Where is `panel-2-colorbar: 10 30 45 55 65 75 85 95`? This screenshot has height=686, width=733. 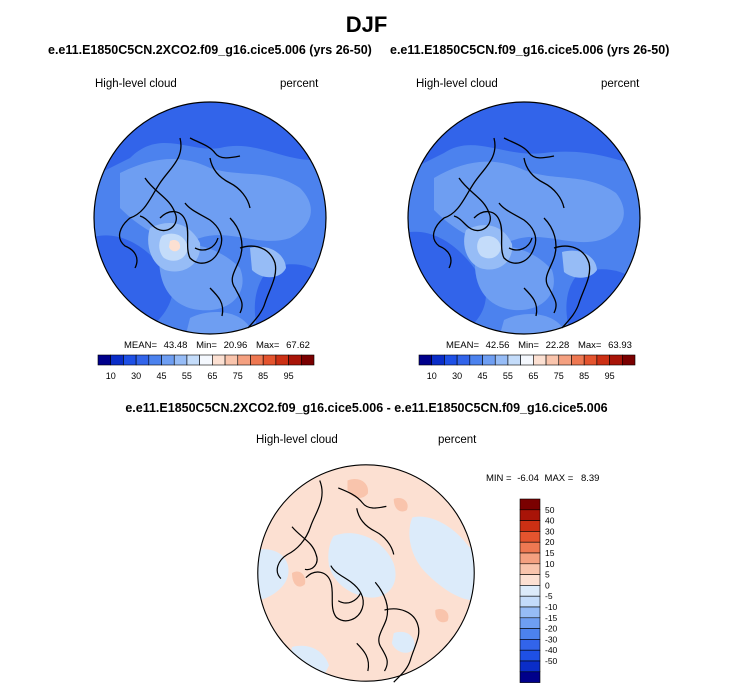 panel-2-colorbar: 10 30 45 55 65 75 85 95 is located at coordinates (527, 367).